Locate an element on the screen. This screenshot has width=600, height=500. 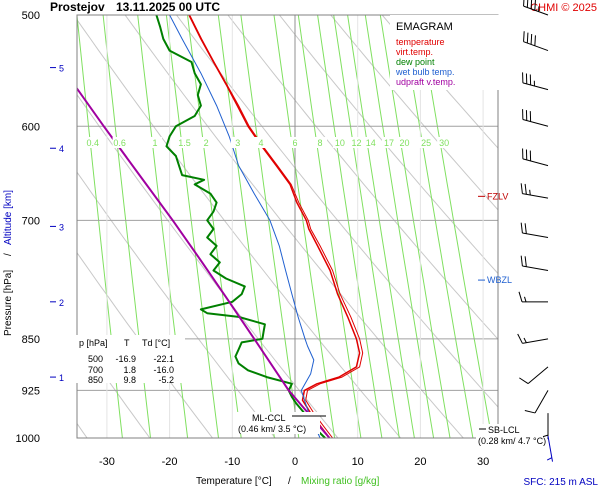
legend-title: EMAGRAM is located at coordinates (424, 27).